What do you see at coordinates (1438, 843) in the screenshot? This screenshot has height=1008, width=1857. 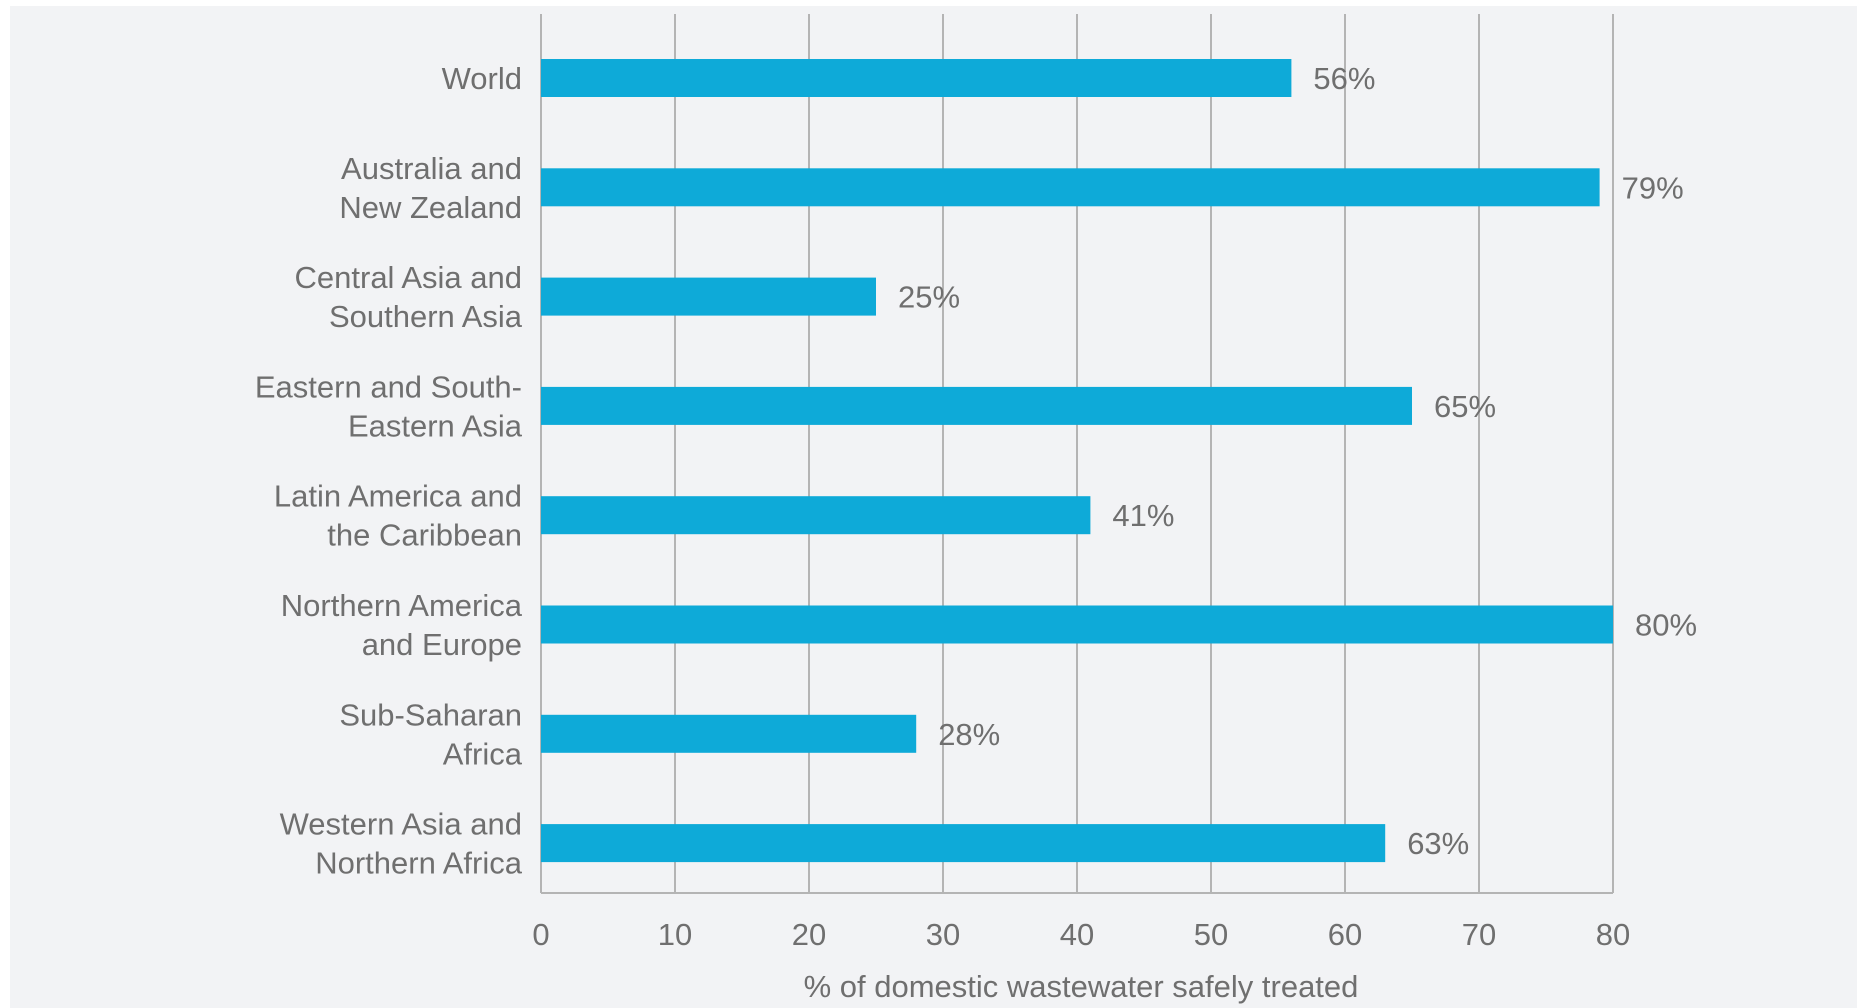 I see `value-label-7: 63%` at bounding box center [1438, 843].